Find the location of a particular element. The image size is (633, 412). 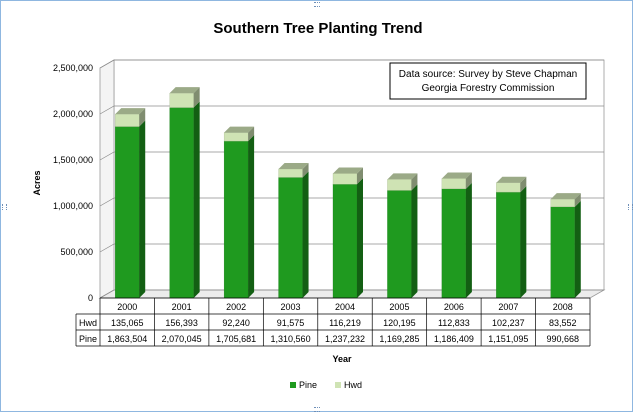

bar-hwd-2007 is located at coordinates (511, 184).